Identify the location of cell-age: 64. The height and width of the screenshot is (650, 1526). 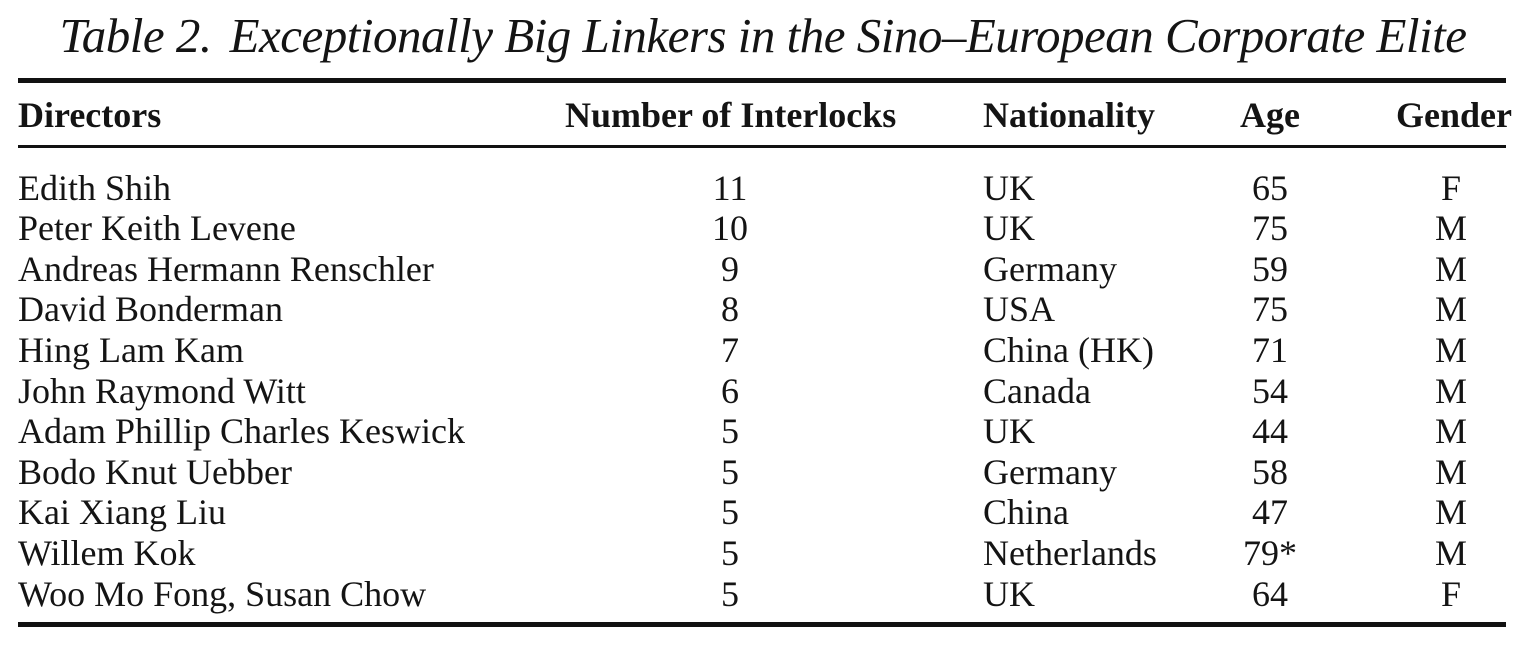
(1270, 593).